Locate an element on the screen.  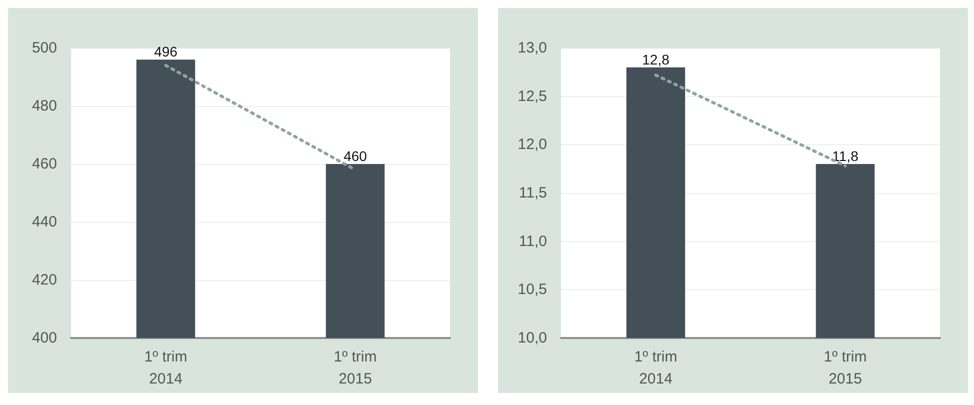
data-label: 12,8 is located at coordinates (656, 59).